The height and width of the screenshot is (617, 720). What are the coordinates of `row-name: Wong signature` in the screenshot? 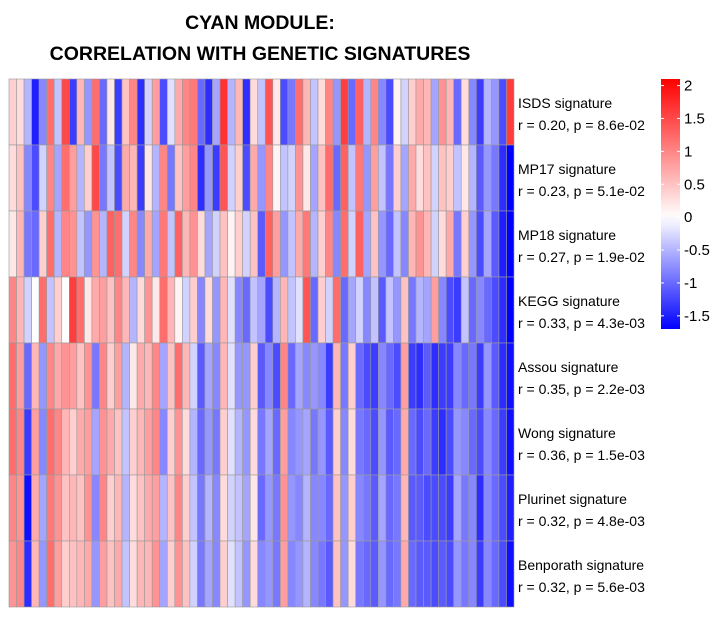 It's located at (567, 433).